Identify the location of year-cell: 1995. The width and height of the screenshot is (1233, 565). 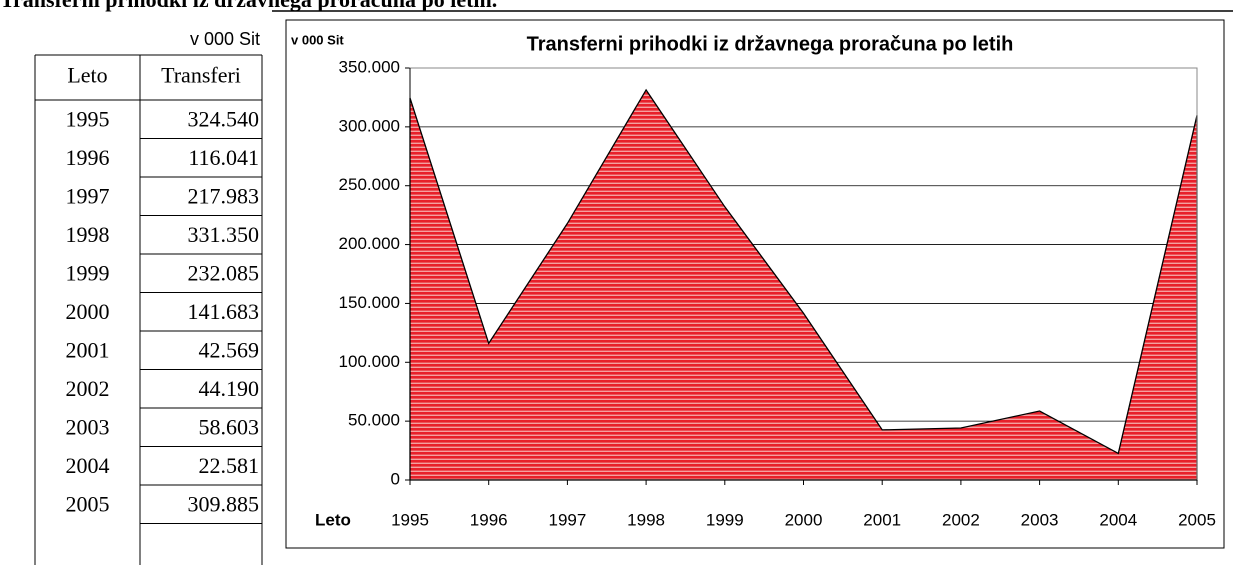
(88, 118).